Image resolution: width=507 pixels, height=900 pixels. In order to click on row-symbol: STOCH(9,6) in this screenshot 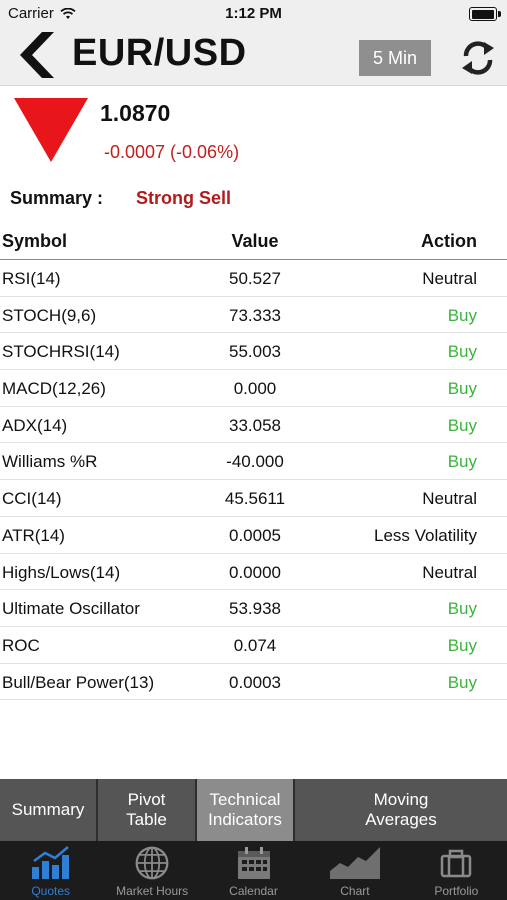, I will do `click(49, 315)`.